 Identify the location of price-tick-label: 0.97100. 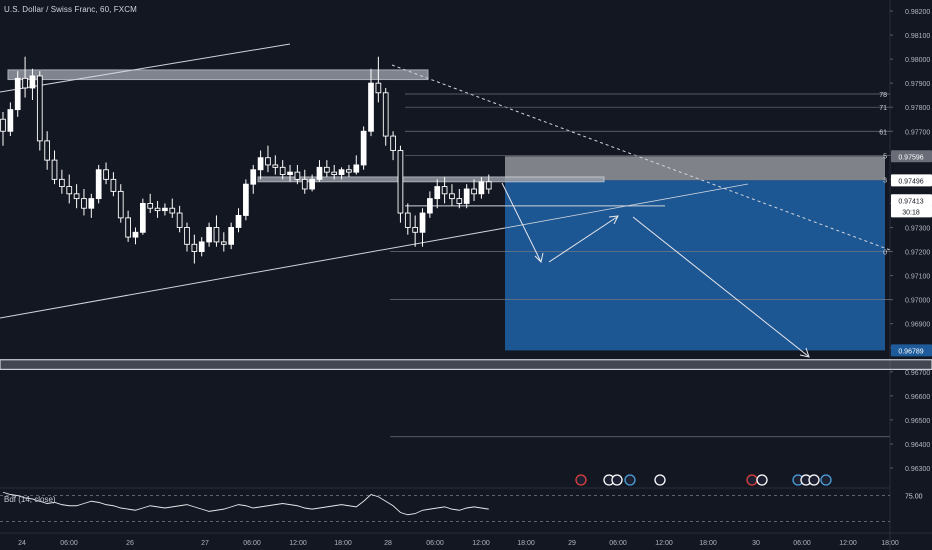
(917, 277).